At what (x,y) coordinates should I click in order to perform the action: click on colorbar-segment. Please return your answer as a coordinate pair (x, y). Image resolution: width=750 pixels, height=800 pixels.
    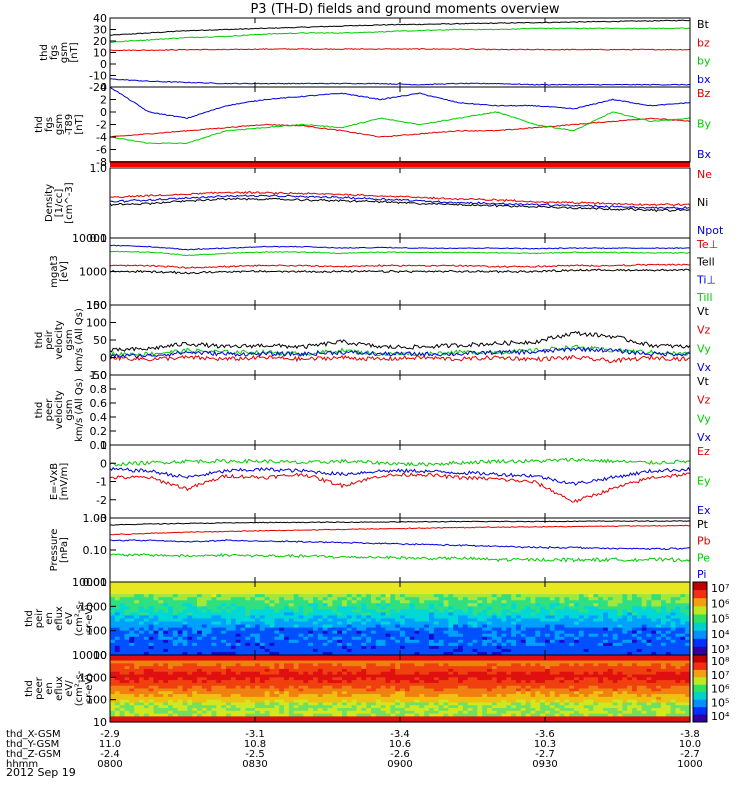
    Looking at the image, I should click on (700, 643).